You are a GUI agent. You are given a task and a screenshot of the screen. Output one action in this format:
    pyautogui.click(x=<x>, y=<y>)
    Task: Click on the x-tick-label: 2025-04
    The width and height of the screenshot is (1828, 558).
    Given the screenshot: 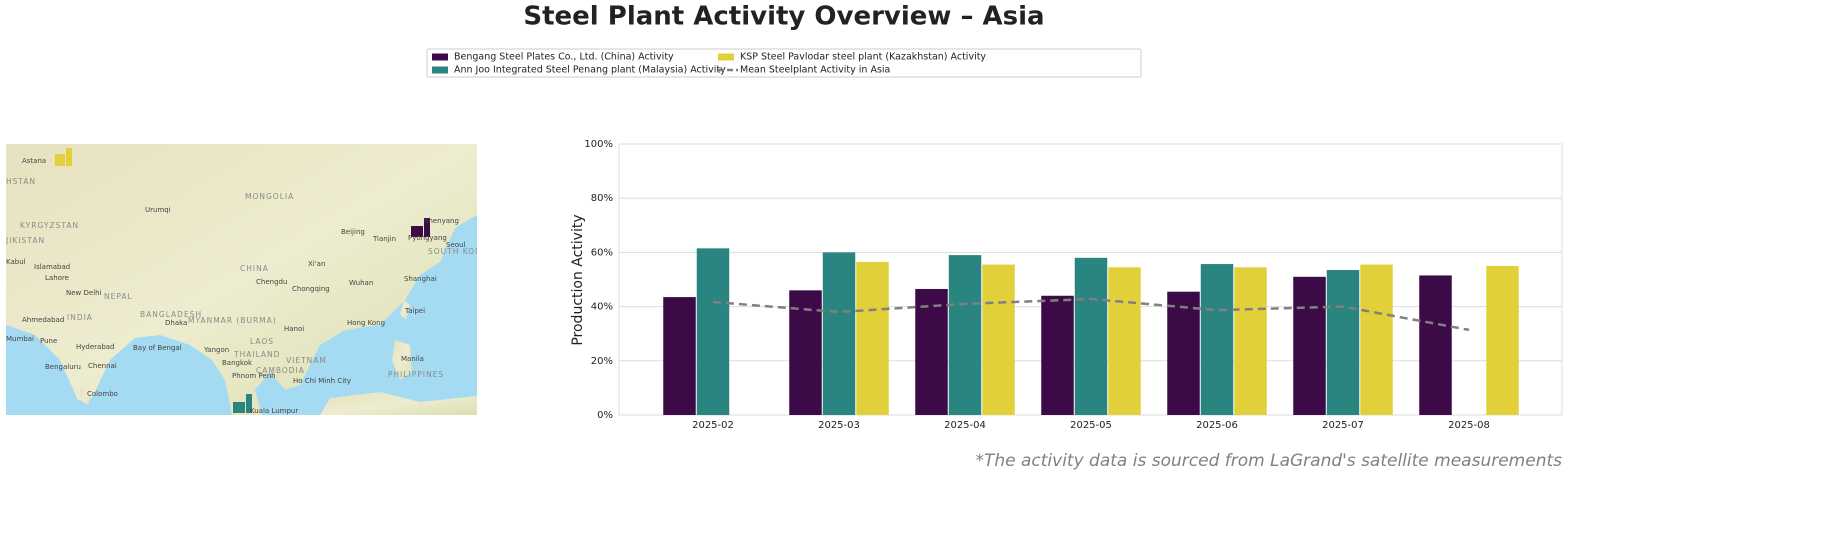 What is the action you would take?
    pyautogui.click(x=965, y=425)
    